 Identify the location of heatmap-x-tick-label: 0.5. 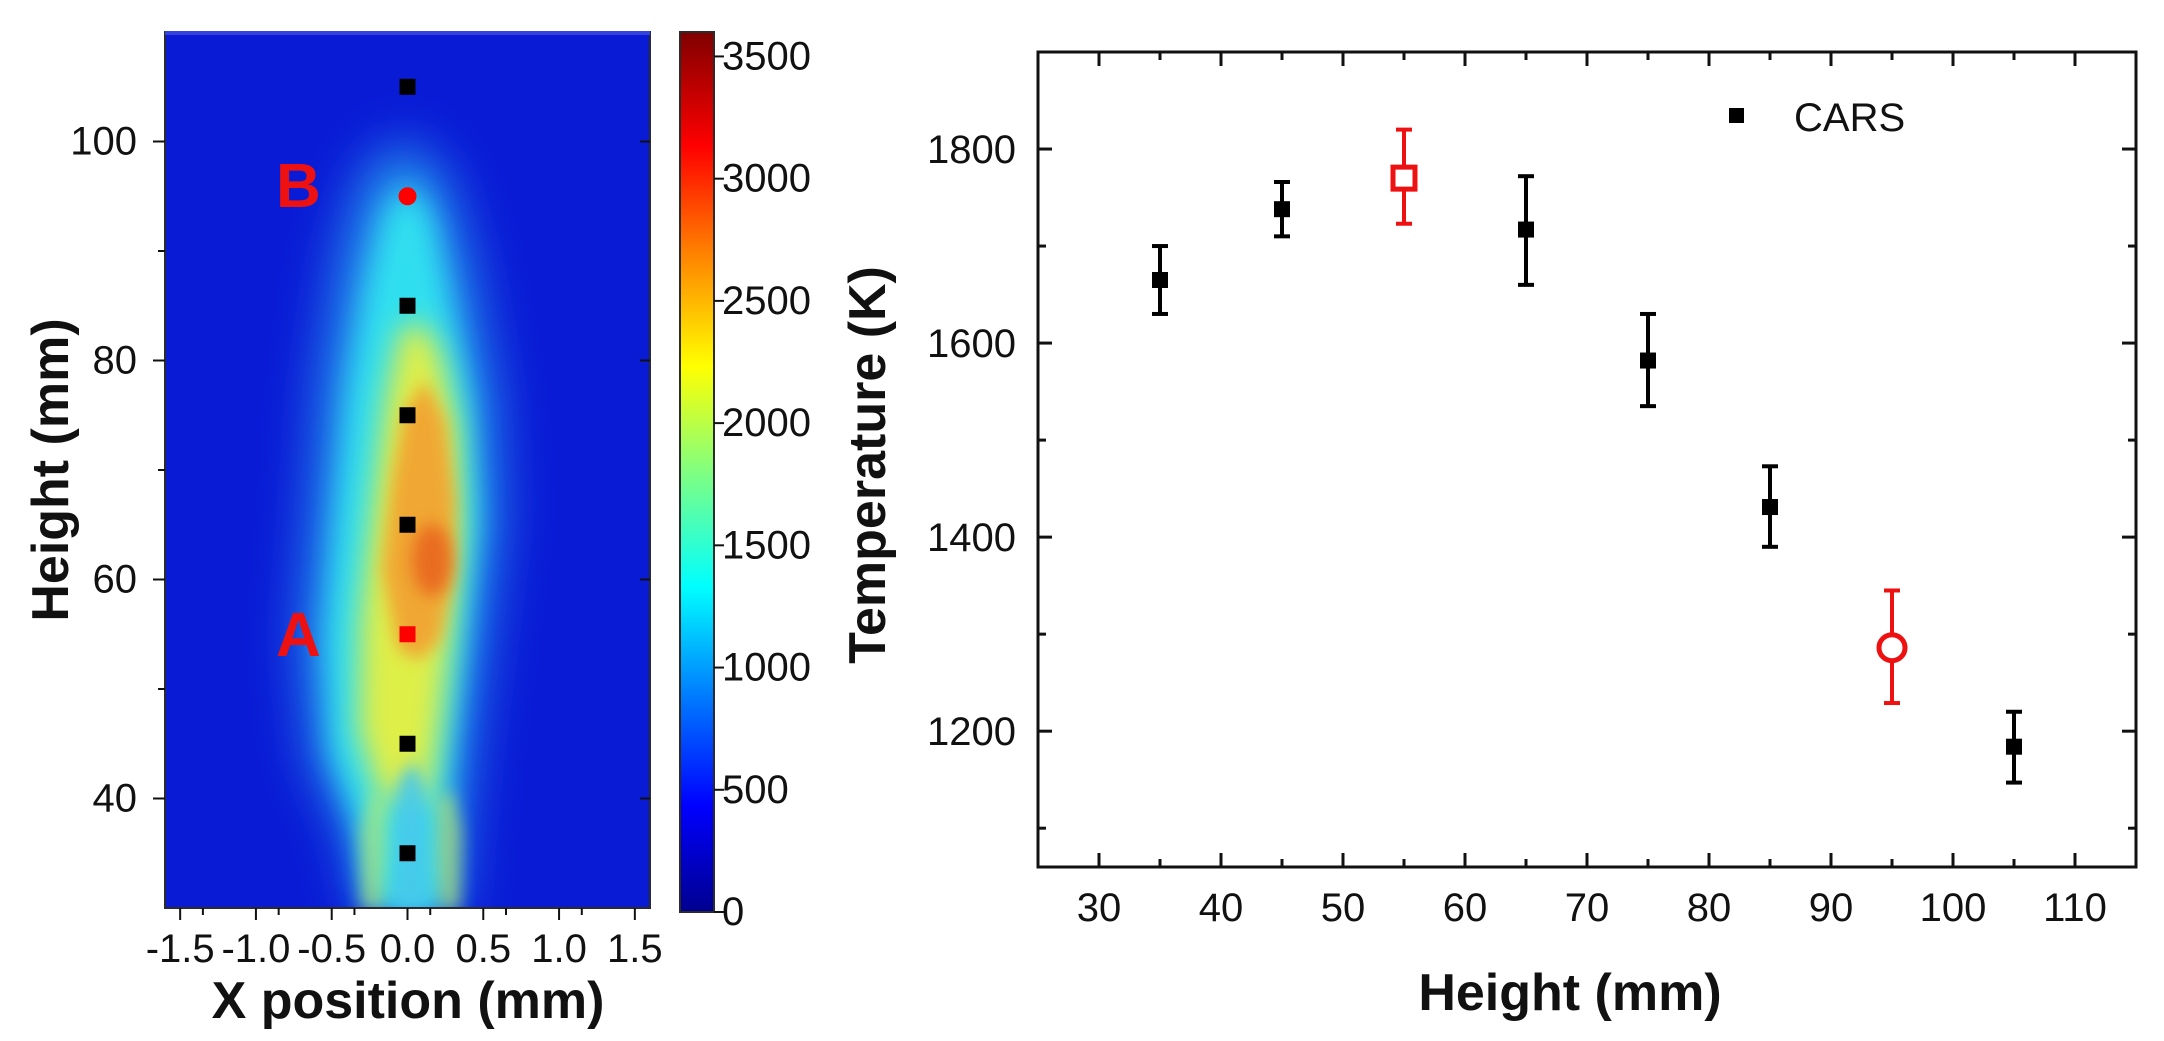
(483, 949).